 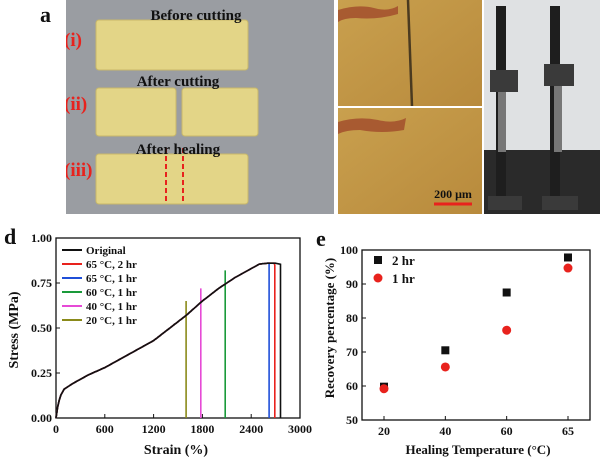 What do you see at coordinates (202, 429) in the screenshot?
I see `d-x-tick-label: 1800` at bounding box center [202, 429].